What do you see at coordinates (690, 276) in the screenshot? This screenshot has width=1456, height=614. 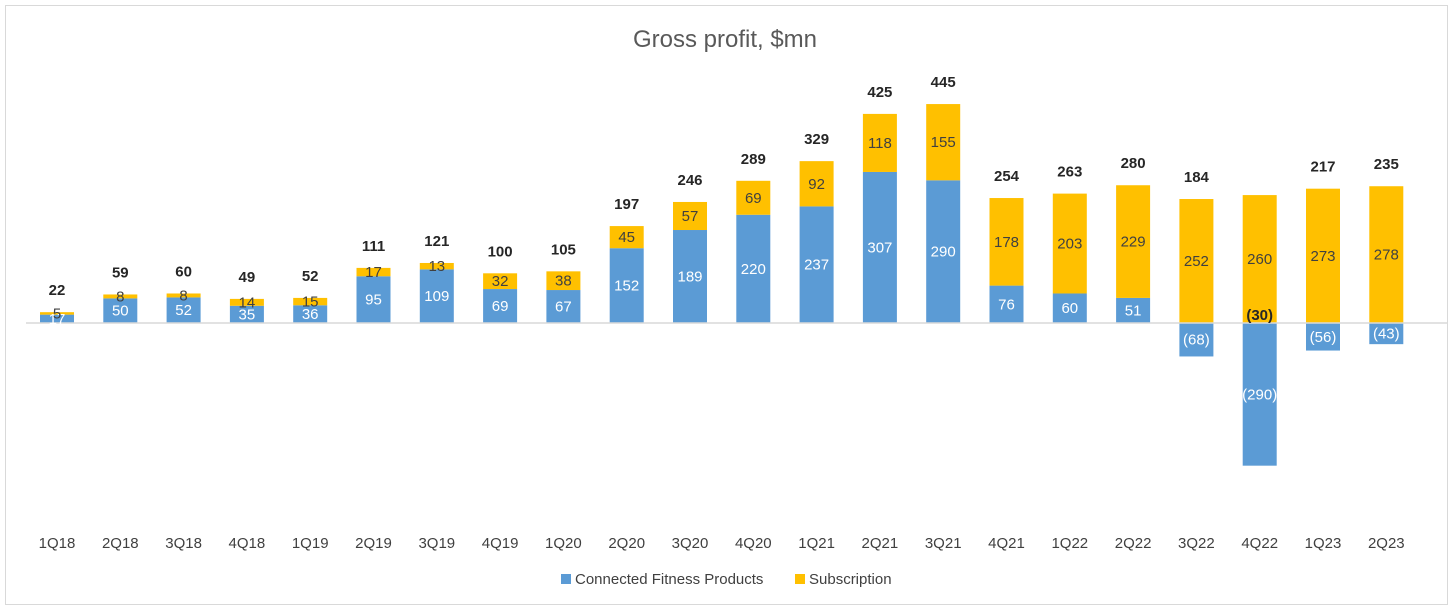 I see `bar-connected-fitness-3Q20` at bounding box center [690, 276].